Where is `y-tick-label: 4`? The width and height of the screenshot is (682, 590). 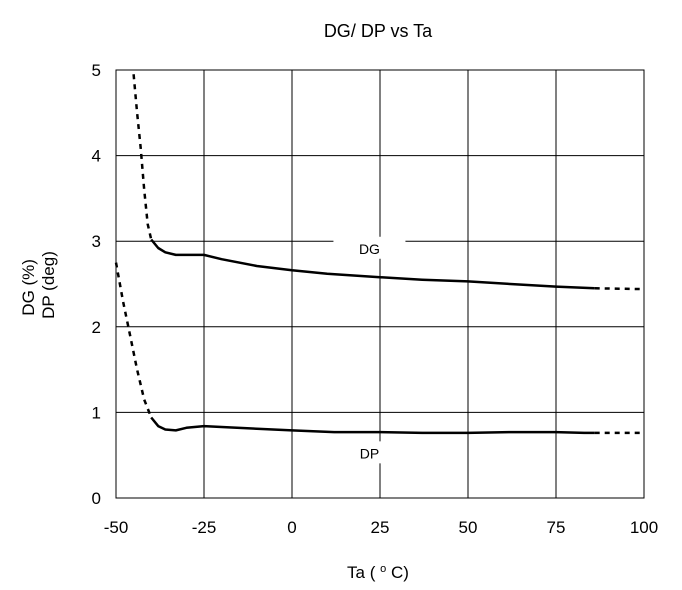 y-tick-label: 4 is located at coordinates (96, 156).